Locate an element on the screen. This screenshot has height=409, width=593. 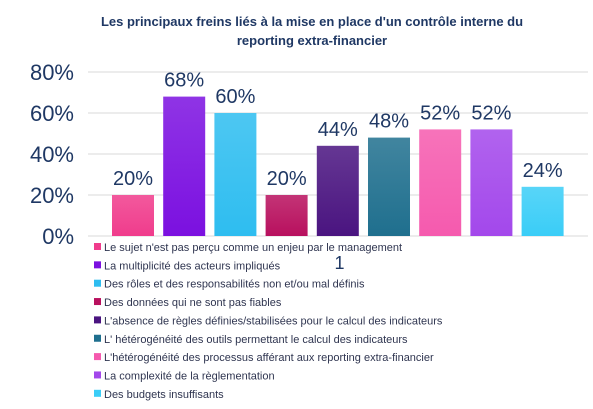
y-tick-label: 20% is located at coordinates (52, 195).